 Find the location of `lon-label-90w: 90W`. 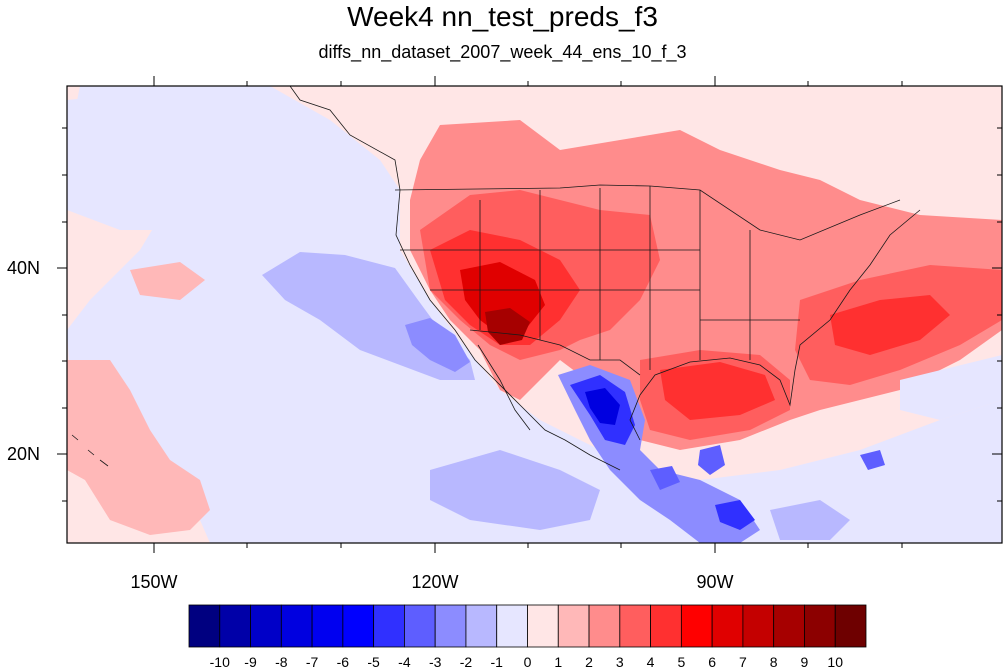

lon-label-90w: 90W is located at coordinates (715, 582).